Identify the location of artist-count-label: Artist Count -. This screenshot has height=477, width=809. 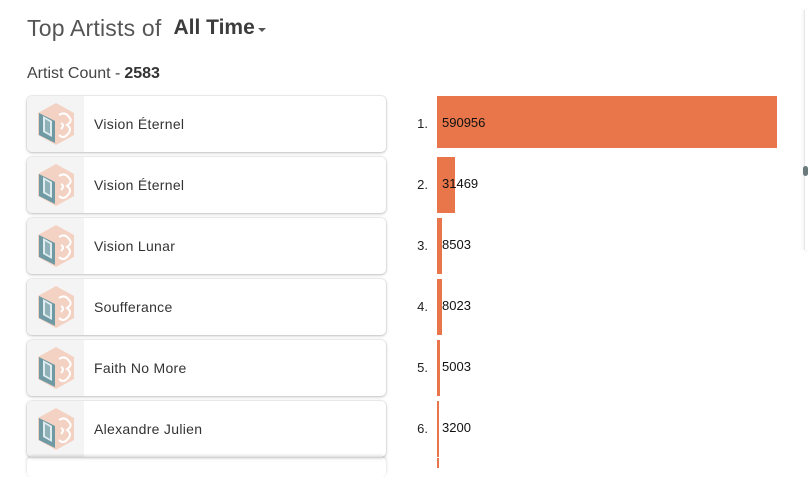
(74, 73).